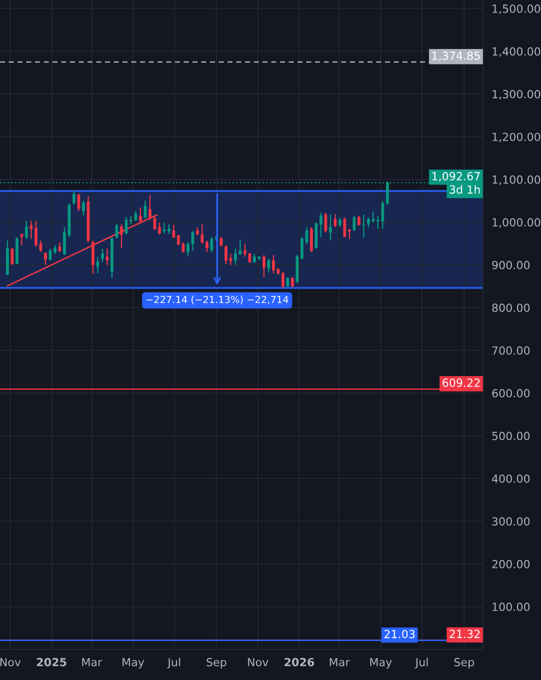 Image resolution: width=541 pixels, height=680 pixels. Describe the element at coordinates (511, 393) in the screenshot. I see `y-tick-label: 600.00` at that location.